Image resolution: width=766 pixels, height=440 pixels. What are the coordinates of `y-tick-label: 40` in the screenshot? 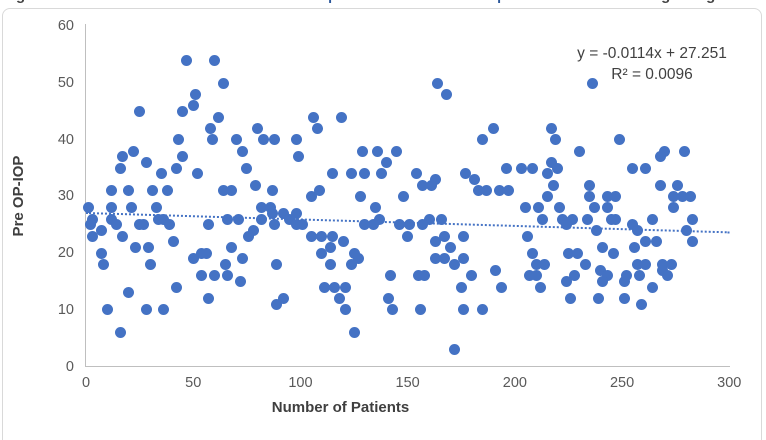 It's located at (65, 139).